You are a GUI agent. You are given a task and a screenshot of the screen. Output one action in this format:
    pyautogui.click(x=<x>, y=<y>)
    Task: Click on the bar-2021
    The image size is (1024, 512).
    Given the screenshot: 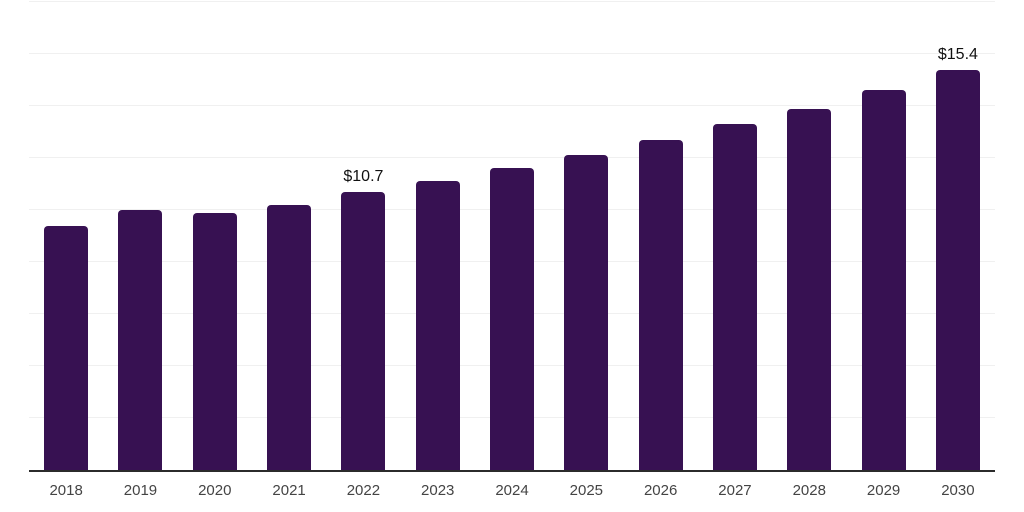 What is the action you would take?
    pyautogui.click(x=289, y=337)
    